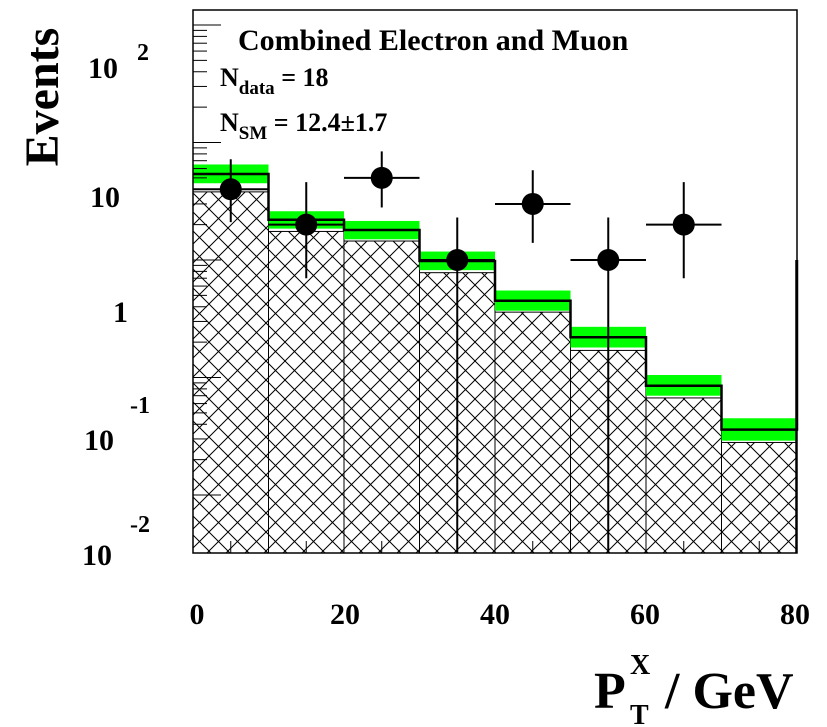  What do you see at coordinates (42, 97) in the screenshot?
I see `y-axis-title: Events` at bounding box center [42, 97].